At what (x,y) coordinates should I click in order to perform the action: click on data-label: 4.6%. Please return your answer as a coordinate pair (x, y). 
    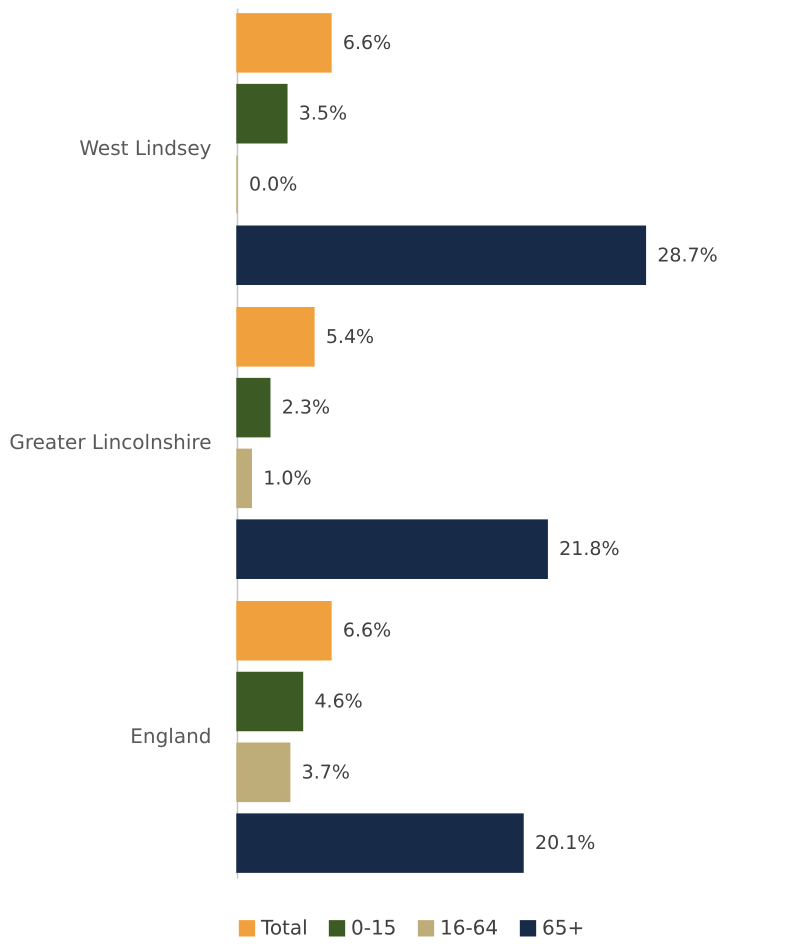
    Looking at the image, I should click on (338, 701).